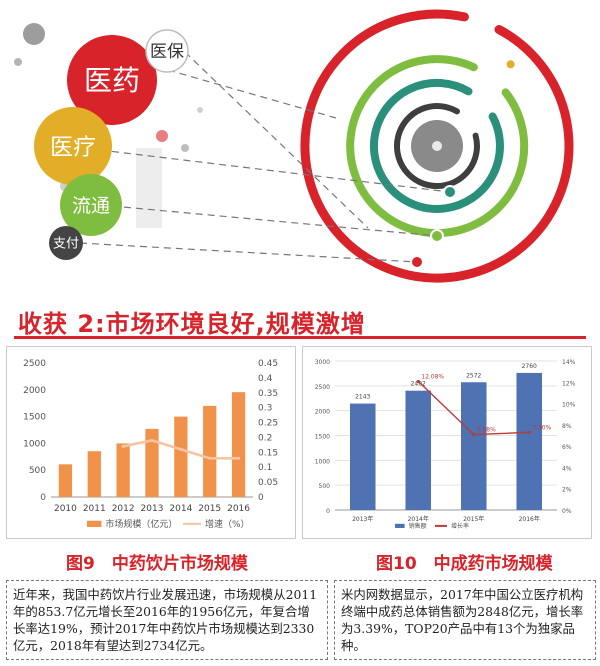  What do you see at coordinates (261, 498) in the screenshot?
I see `y2-tick-label: 0` at bounding box center [261, 498].